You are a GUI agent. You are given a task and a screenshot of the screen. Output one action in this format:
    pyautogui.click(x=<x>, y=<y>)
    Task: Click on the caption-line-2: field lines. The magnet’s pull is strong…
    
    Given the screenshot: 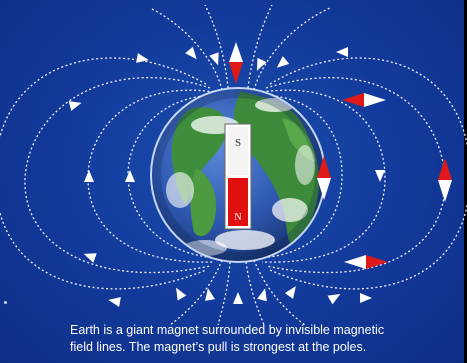 What is the action you would take?
    pyautogui.click(x=218, y=347)
    